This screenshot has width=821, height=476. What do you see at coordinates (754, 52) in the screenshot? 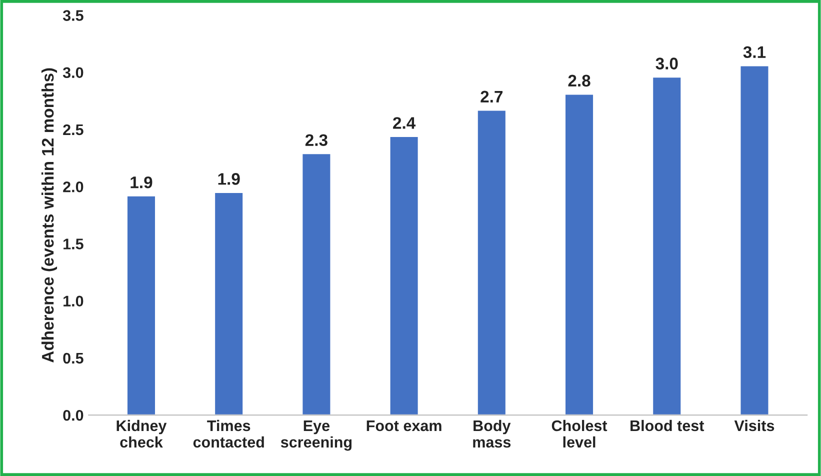
I see `data-label: 3.1` at bounding box center [754, 52].